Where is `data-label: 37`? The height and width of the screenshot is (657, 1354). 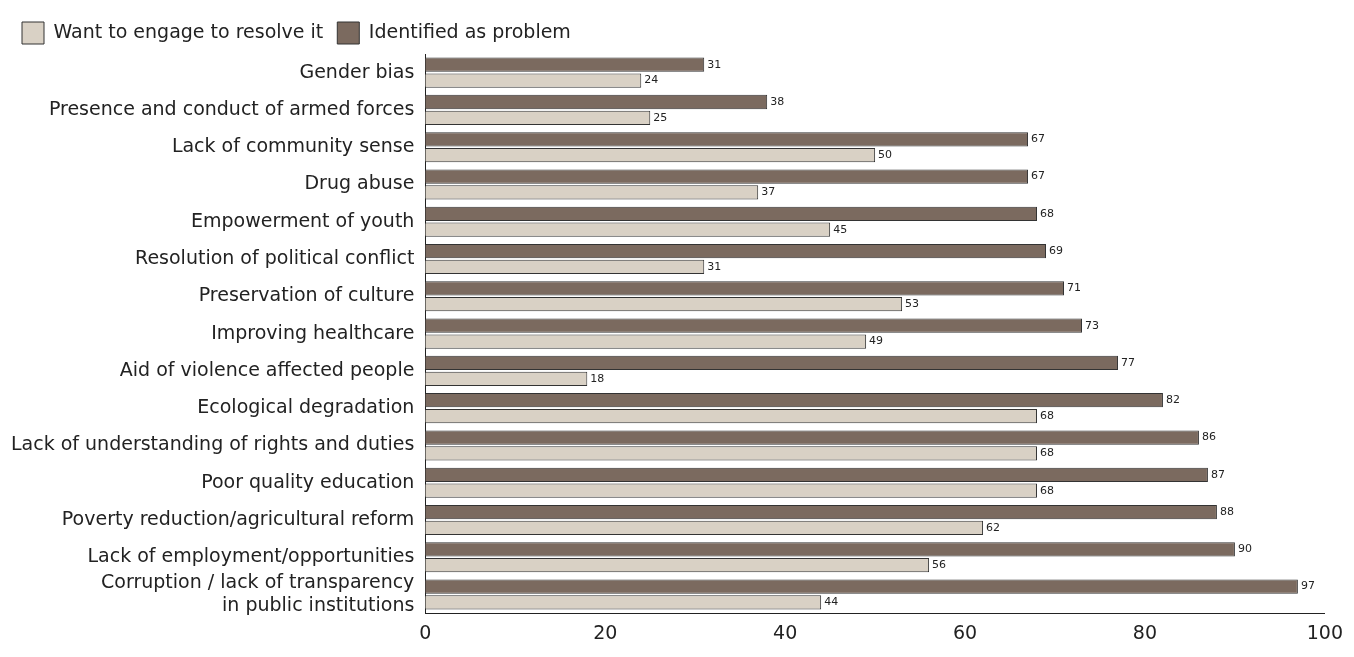
data-label: 37 is located at coordinates (768, 192).